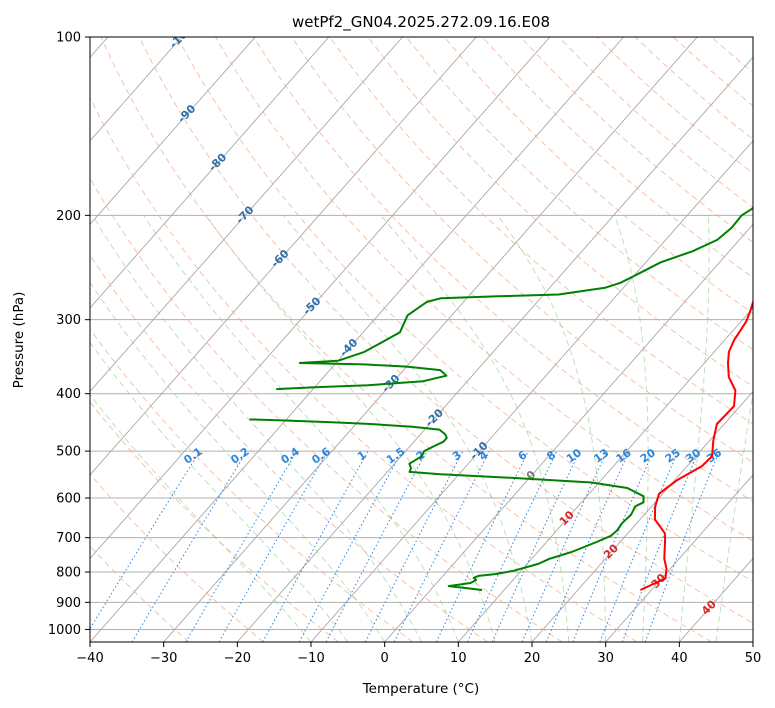 This screenshot has height=708, width=775. What do you see at coordinates (458, 658) in the screenshot?
I see `x-tick-label: 10` at bounding box center [458, 658].